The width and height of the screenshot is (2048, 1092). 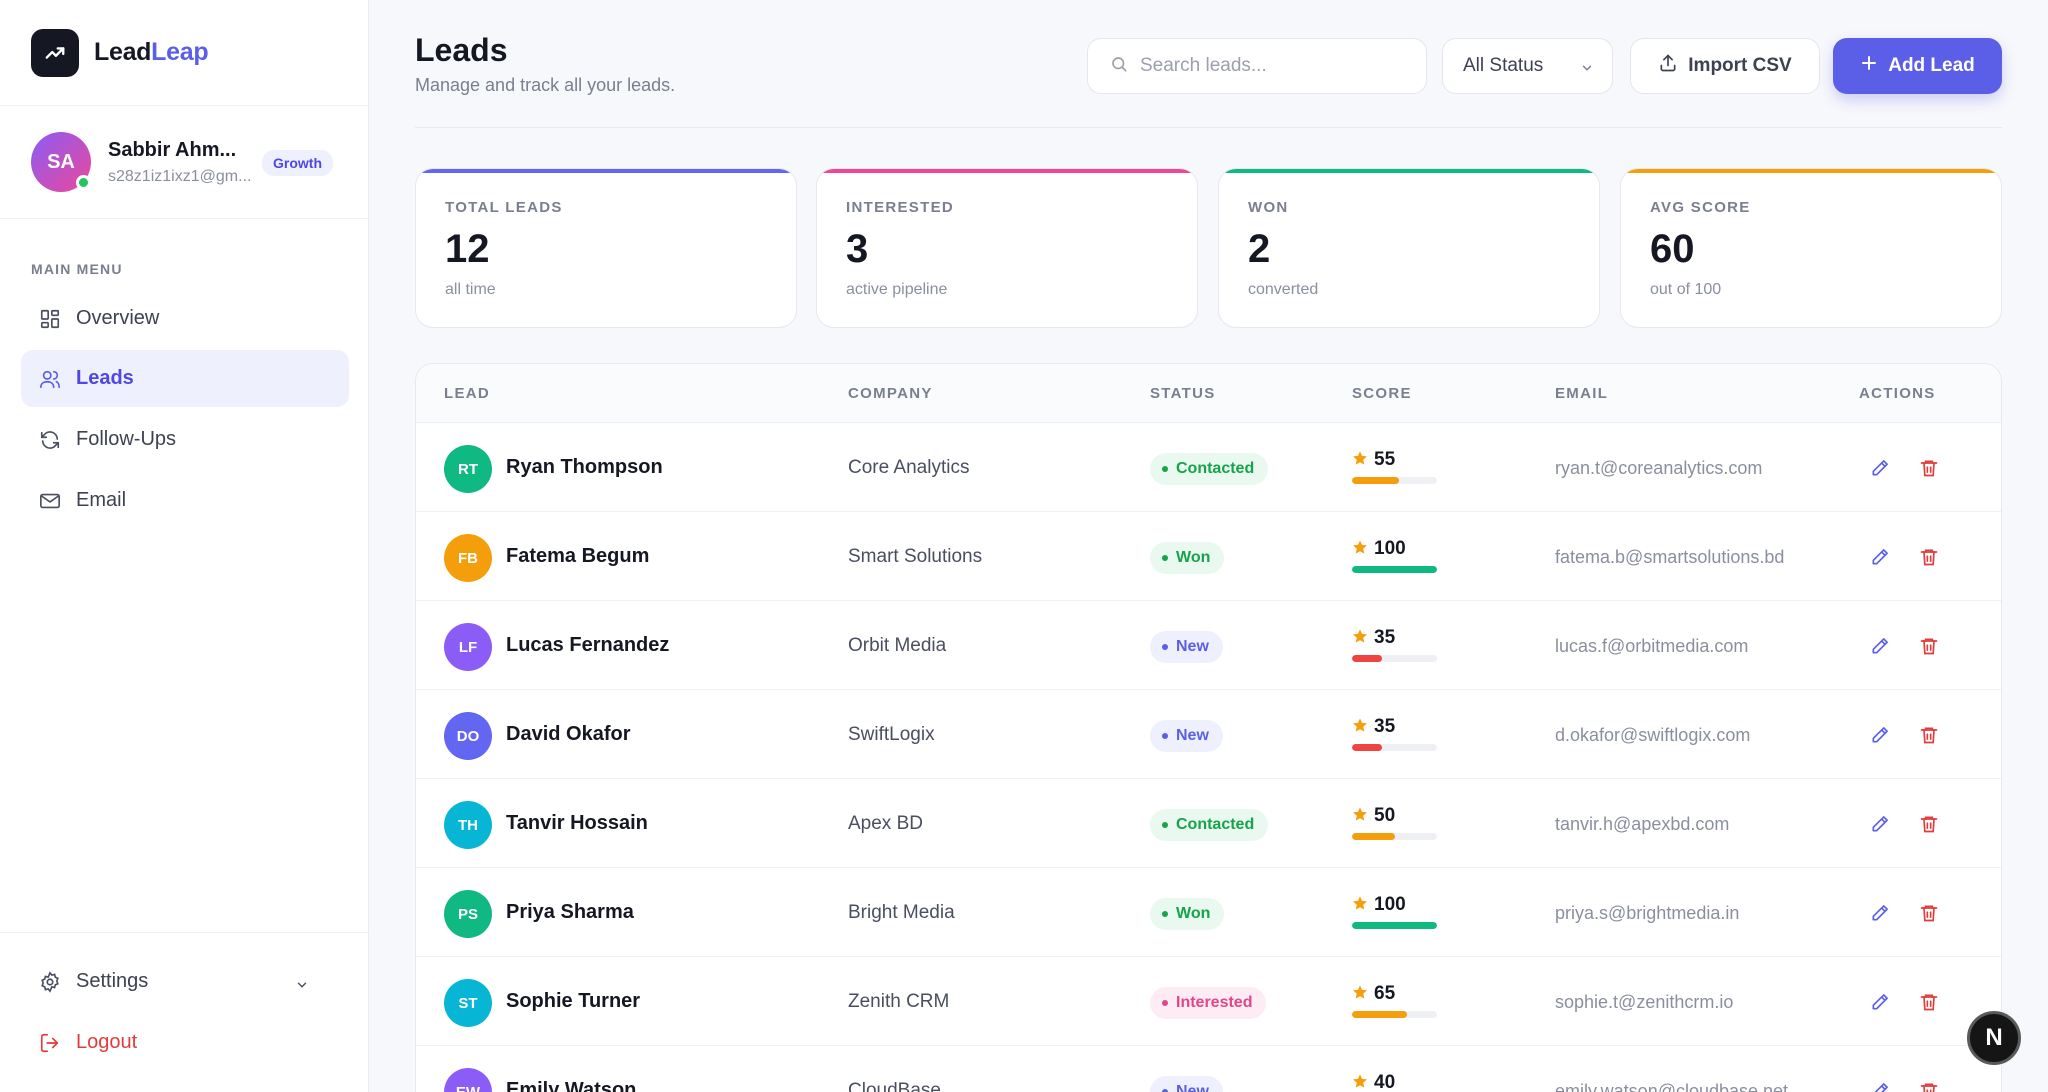 What do you see at coordinates (185, 500) in the screenshot?
I see `sidebar-item-email: Email` at bounding box center [185, 500].